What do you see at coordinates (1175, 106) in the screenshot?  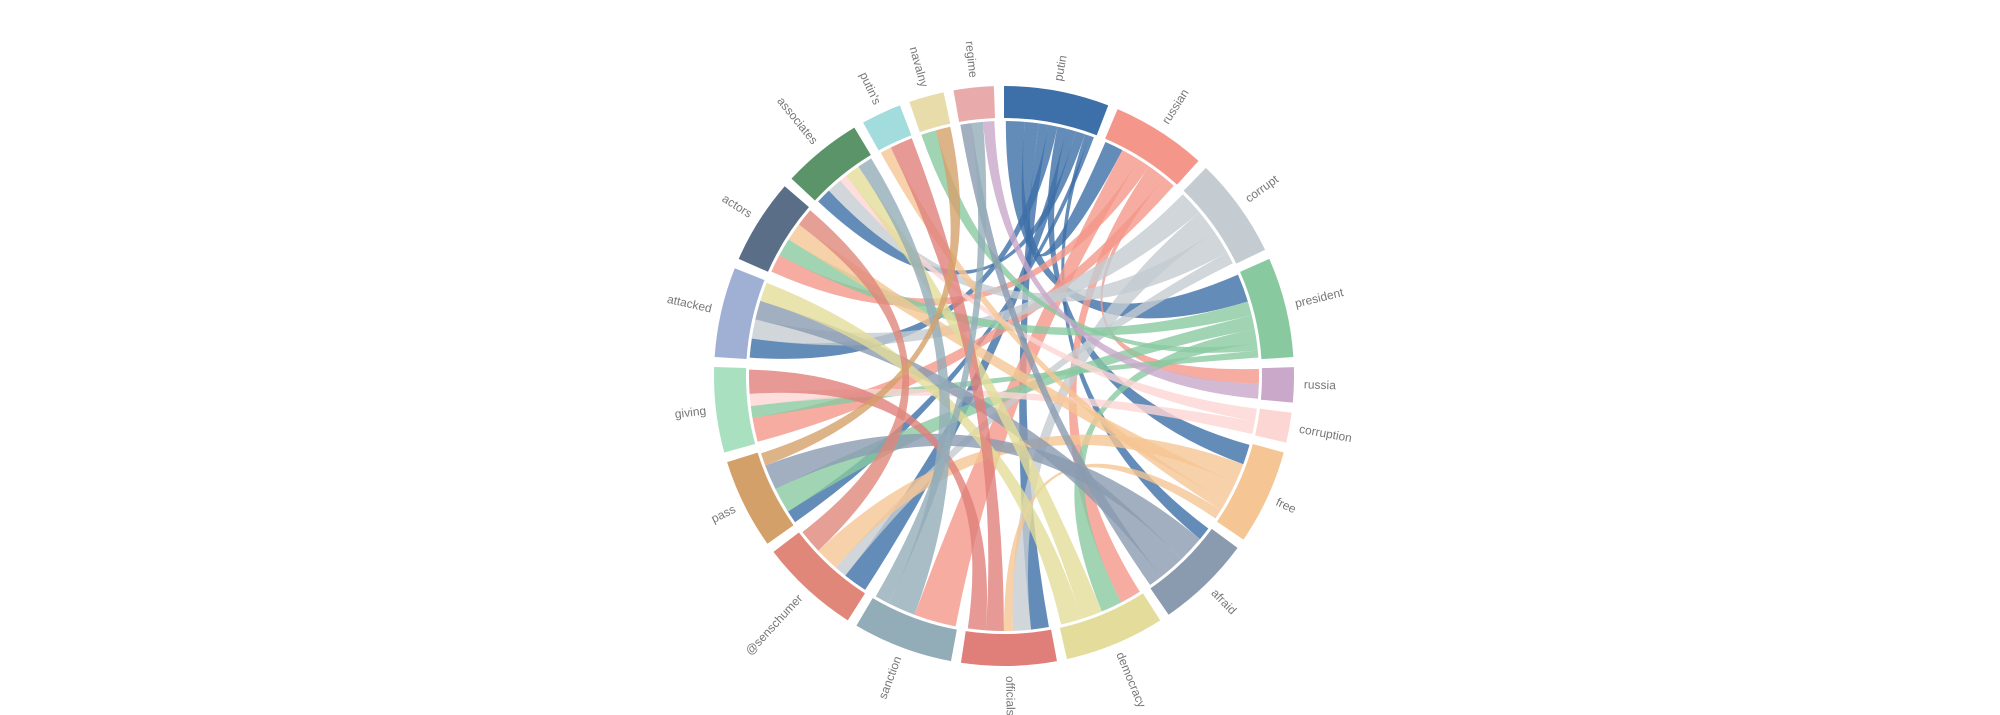 I see `group-label: russian` at bounding box center [1175, 106].